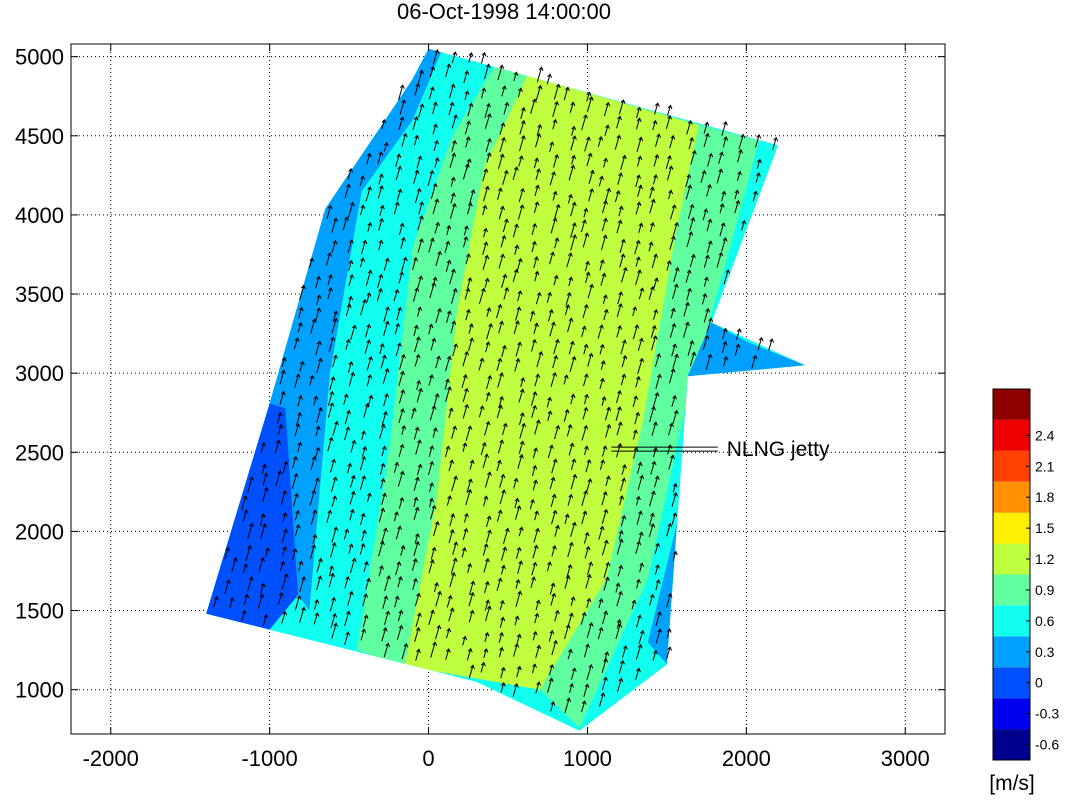  What do you see at coordinates (1011, 744) in the screenshot?
I see `colorbar-swatch` at bounding box center [1011, 744].